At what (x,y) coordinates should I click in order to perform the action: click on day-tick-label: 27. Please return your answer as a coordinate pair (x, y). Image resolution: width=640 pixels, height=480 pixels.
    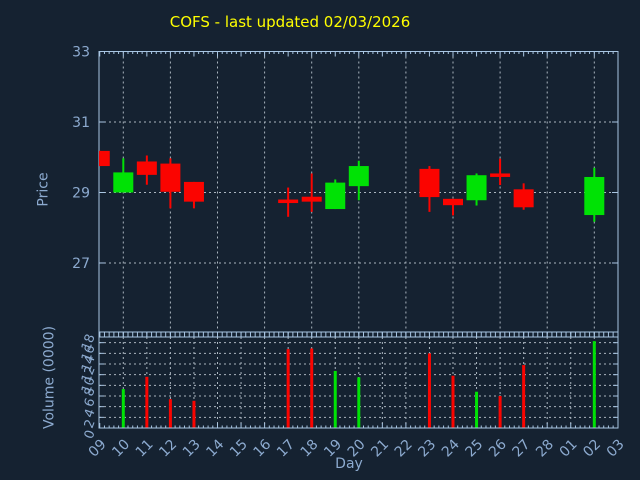
    Looking at the image, I should click on (522, 449).